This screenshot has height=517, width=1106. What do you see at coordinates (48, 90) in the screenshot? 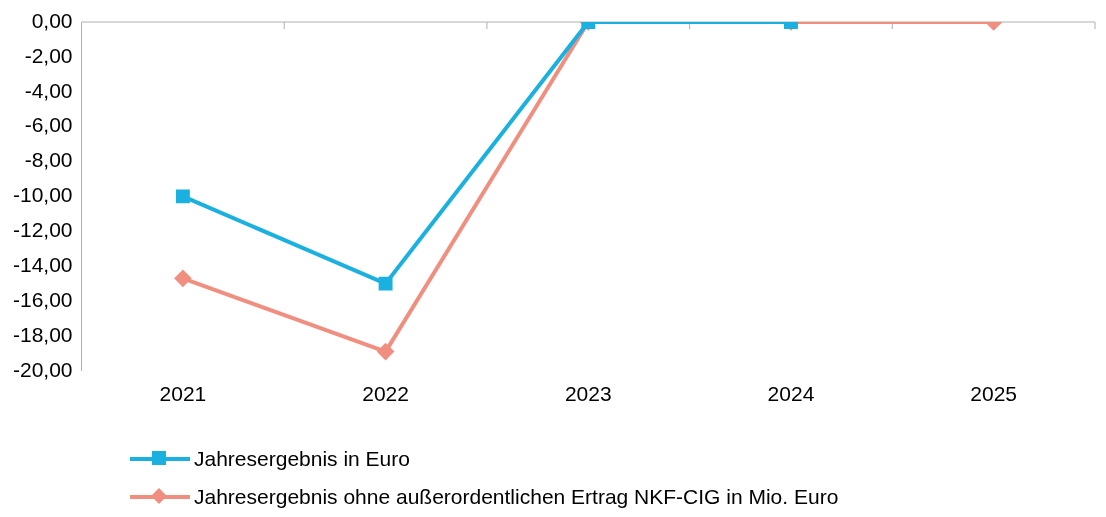
I see `y-tick-label: -4,00` at bounding box center [48, 90].